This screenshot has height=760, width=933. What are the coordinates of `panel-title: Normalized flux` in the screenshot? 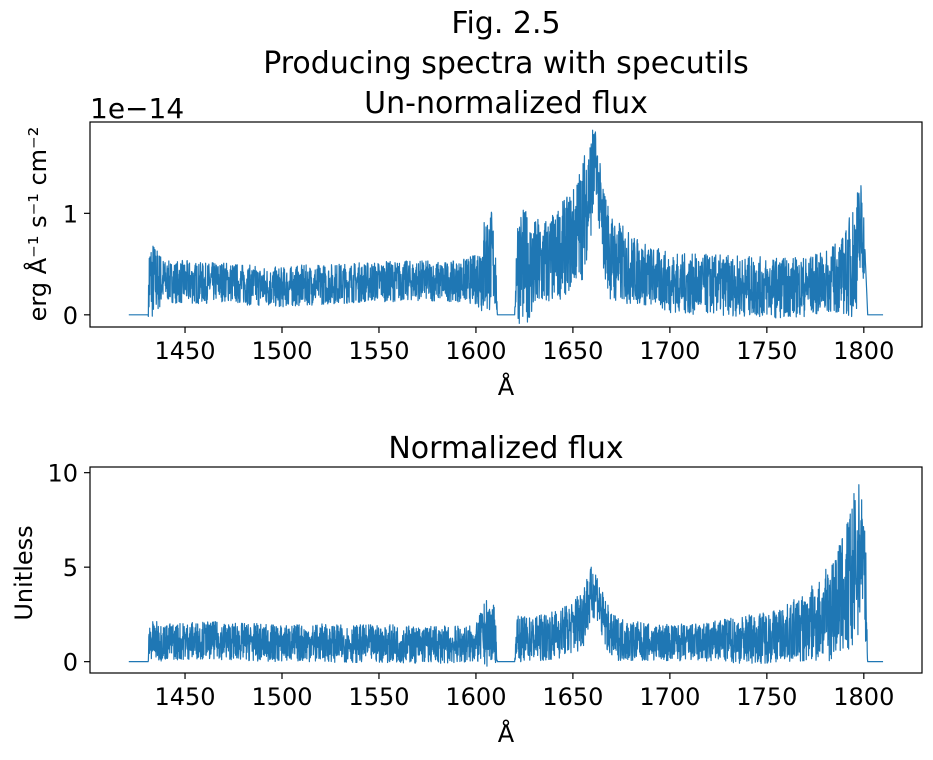 It's located at (505, 448).